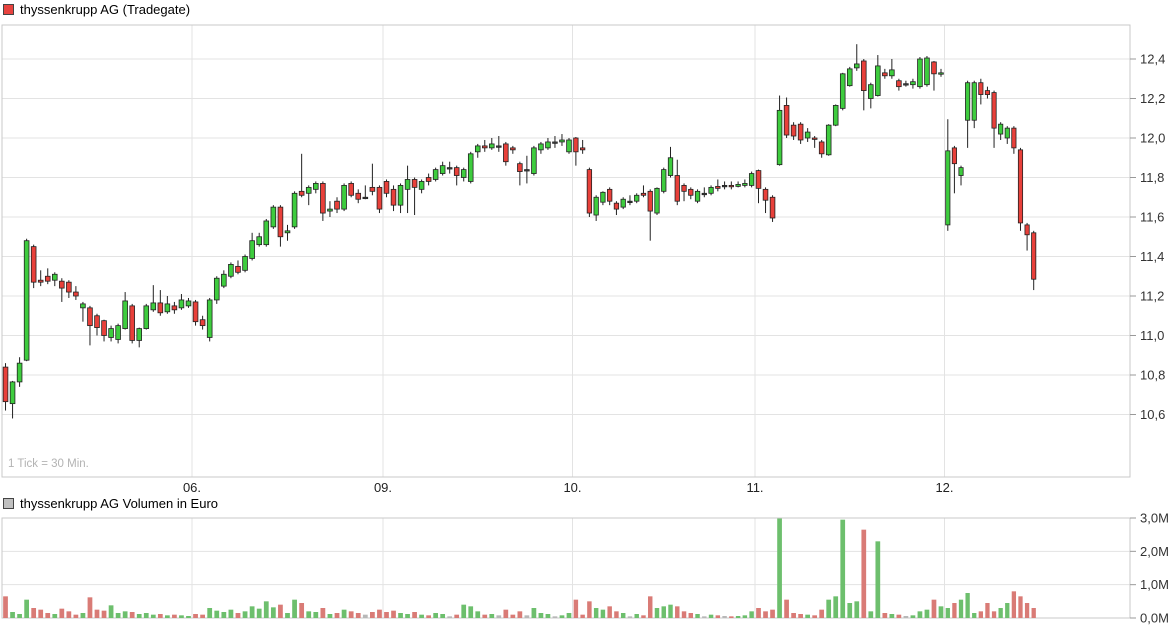  What do you see at coordinates (1152, 59) in the screenshot?
I see `price-axis-label: 12,4` at bounding box center [1152, 59].